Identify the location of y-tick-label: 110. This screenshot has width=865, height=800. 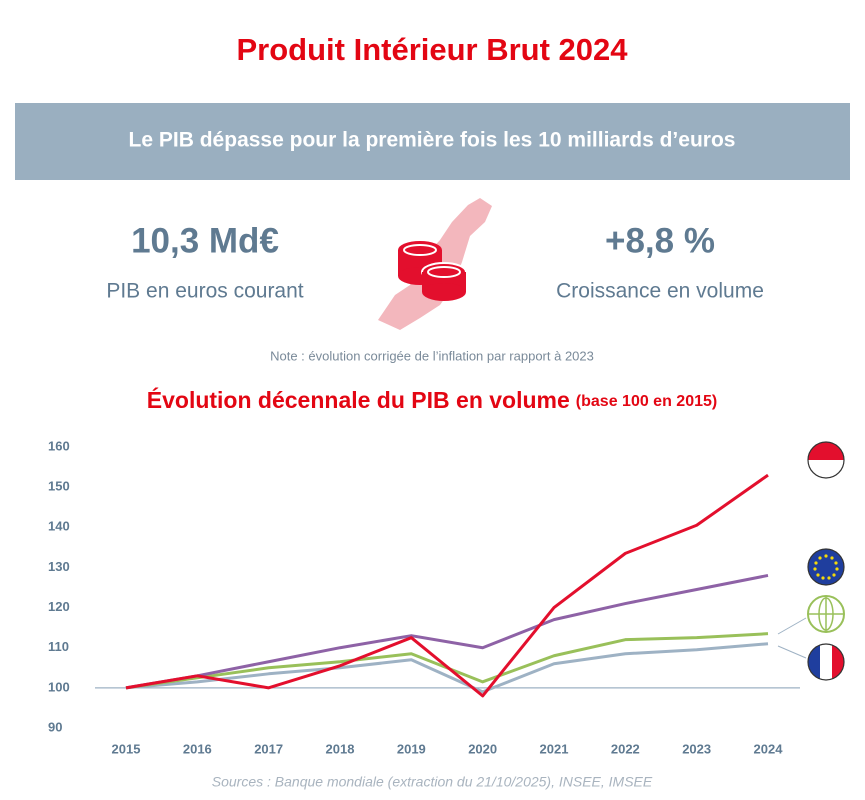
(58, 646).